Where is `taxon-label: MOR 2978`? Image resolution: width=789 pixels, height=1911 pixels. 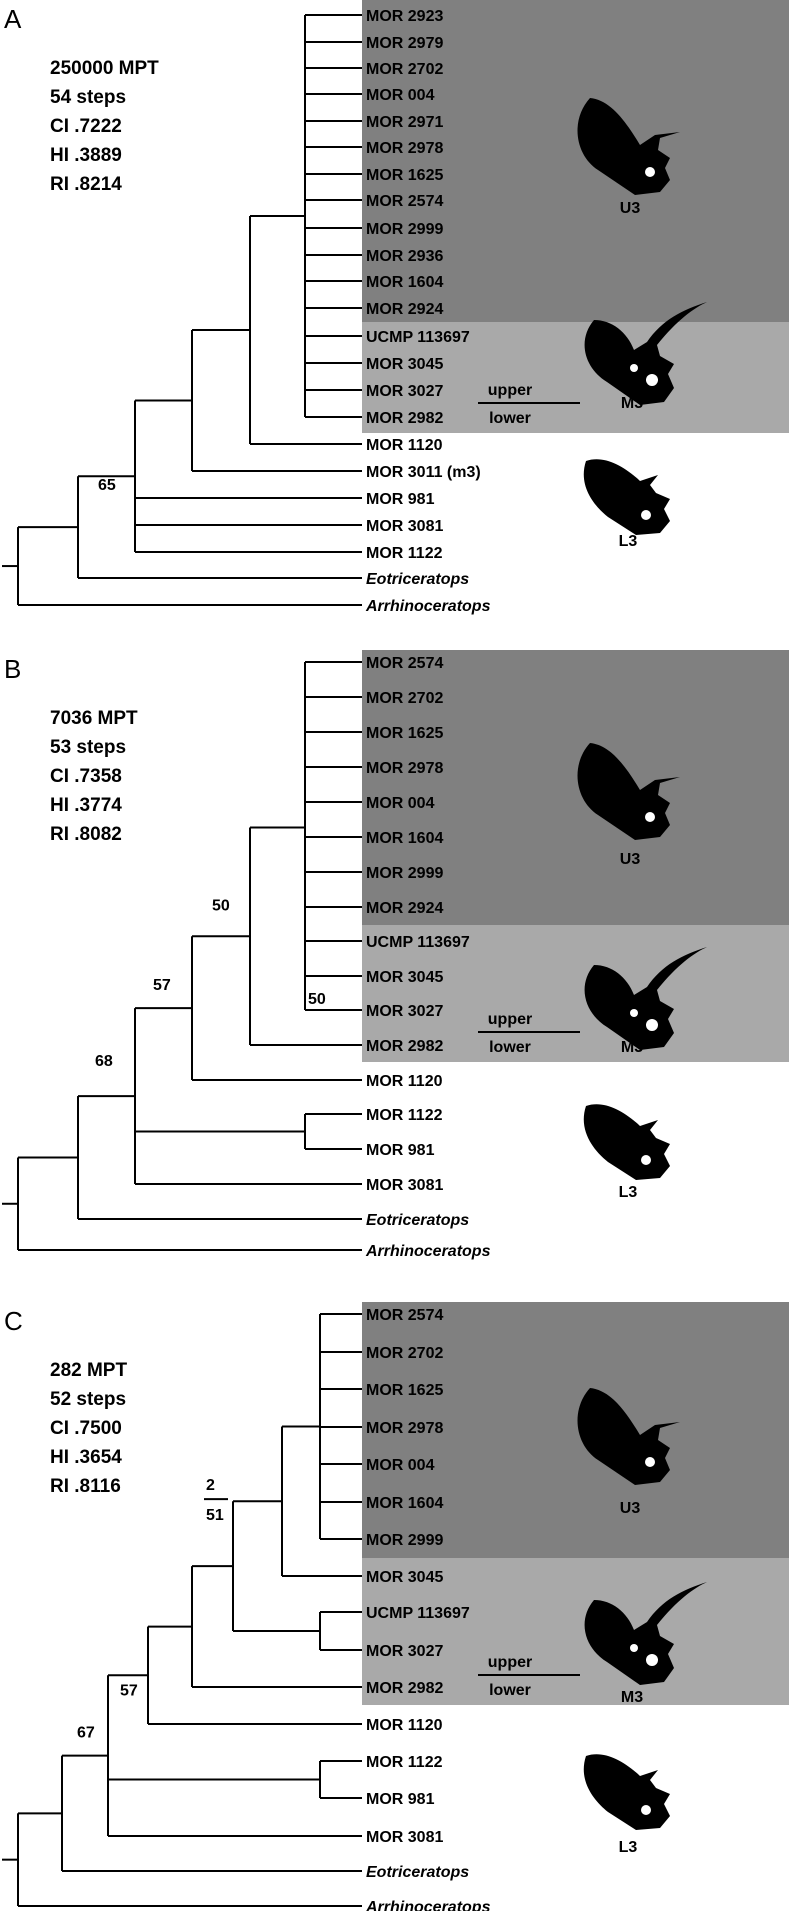
taxon-label: MOR 2978 is located at coordinates (404, 1428).